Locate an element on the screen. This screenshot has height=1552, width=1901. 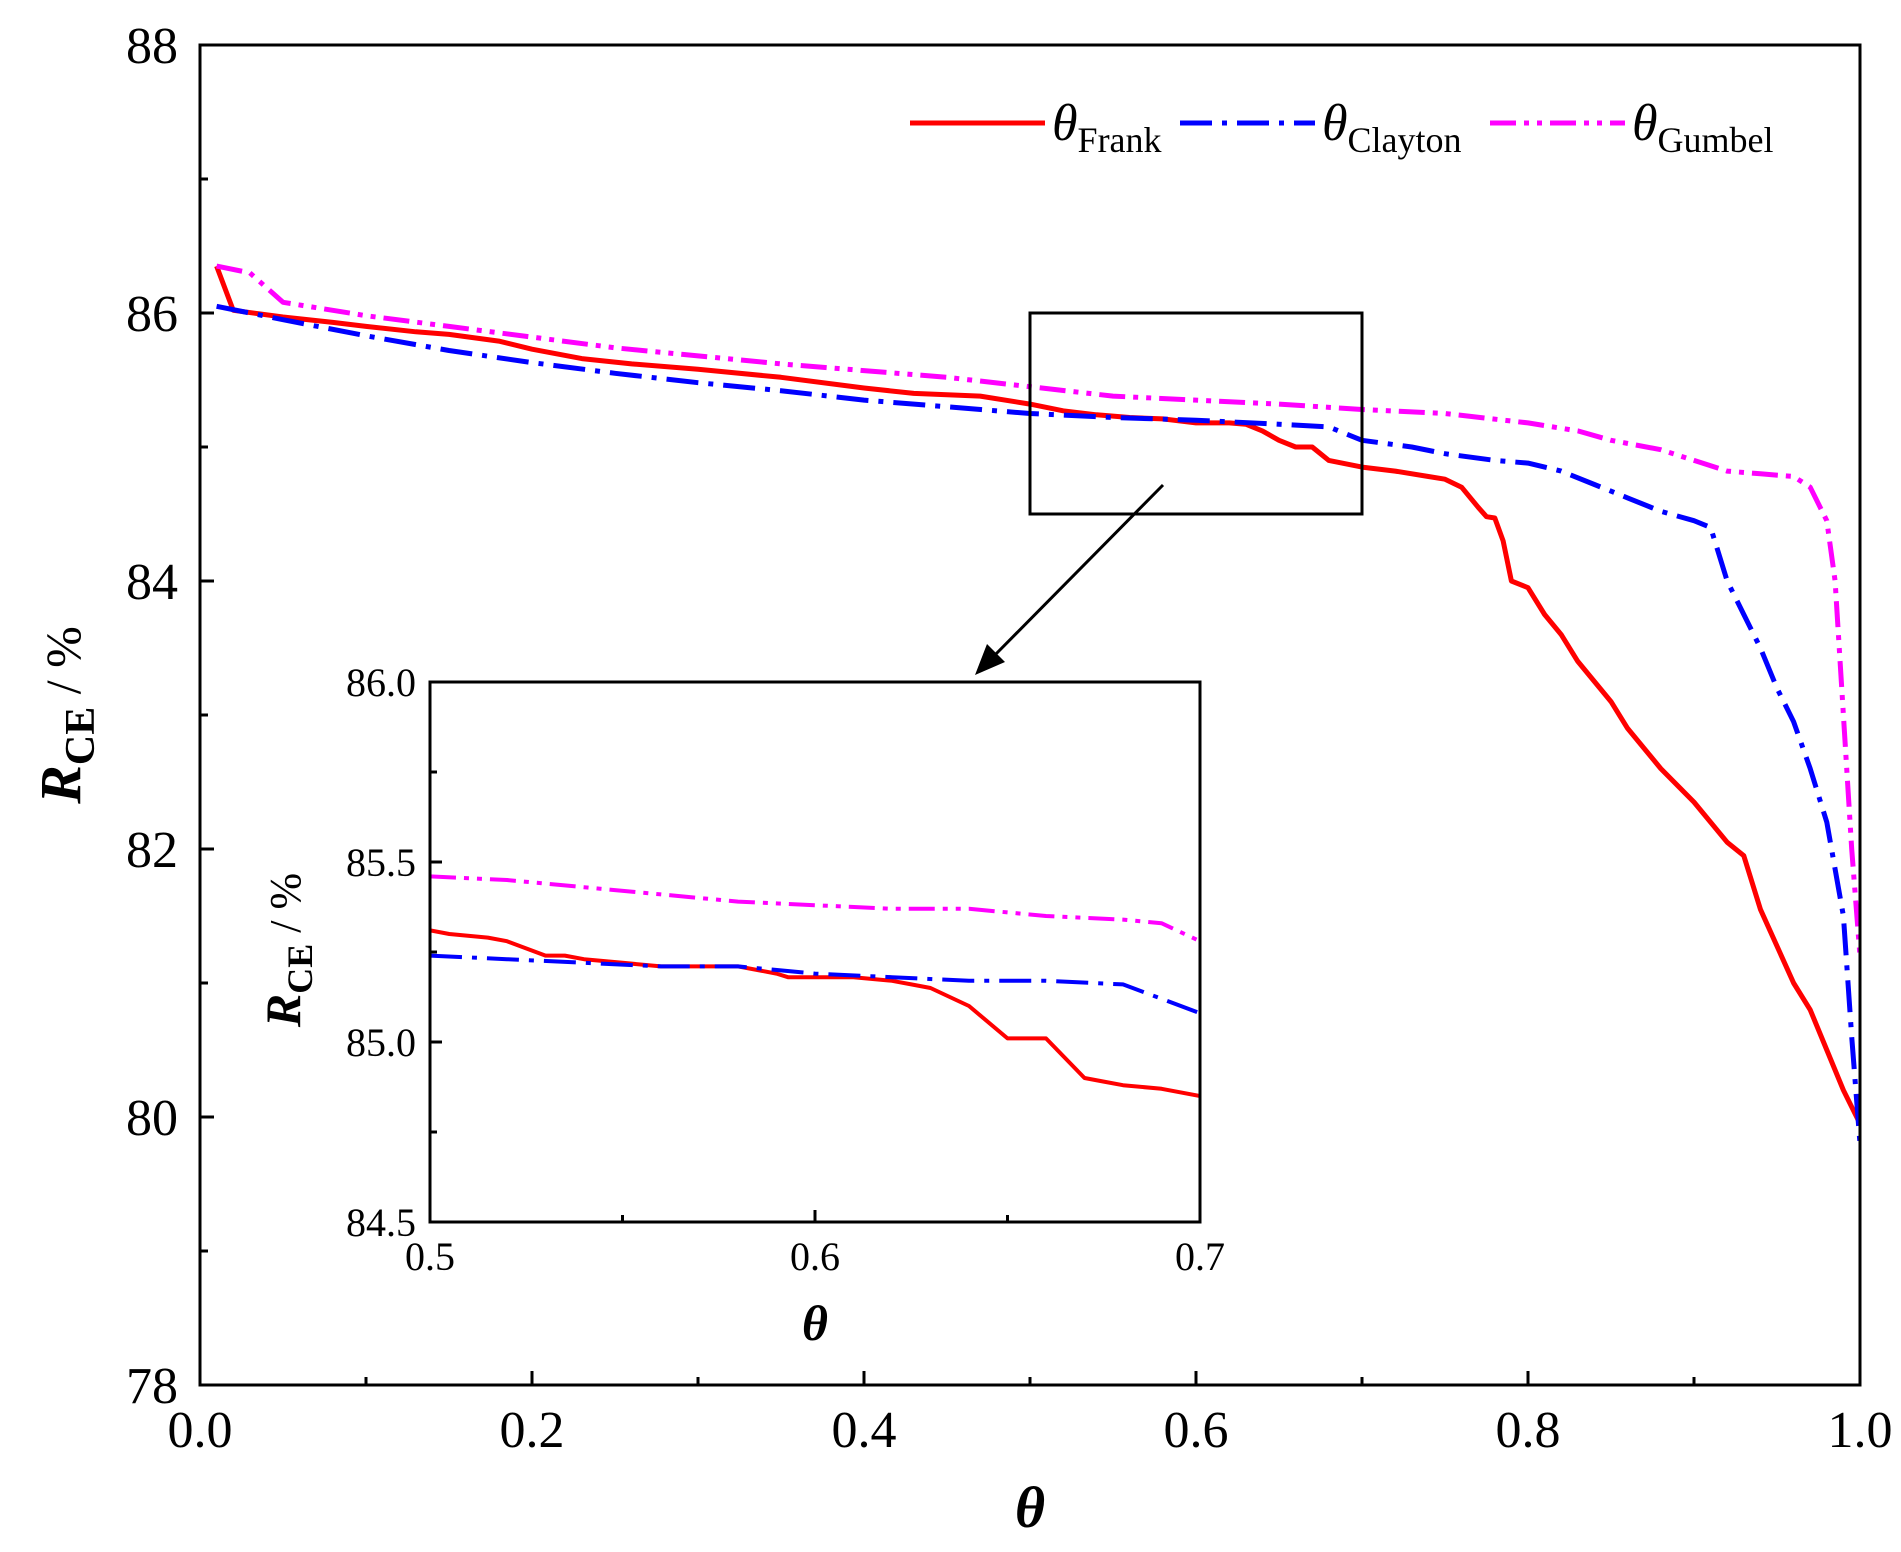
inset-y-tick-label: 85.0 is located at coordinates (381, 1042).